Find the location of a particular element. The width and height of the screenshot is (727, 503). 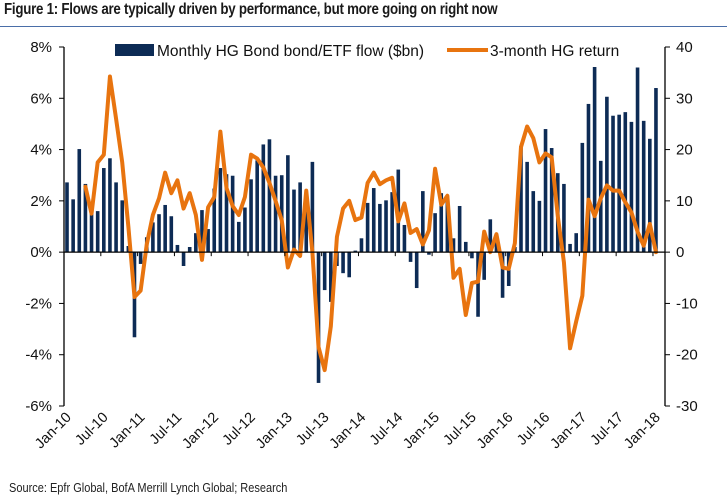

right-tick-label: 20 is located at coordinates (684, 150).